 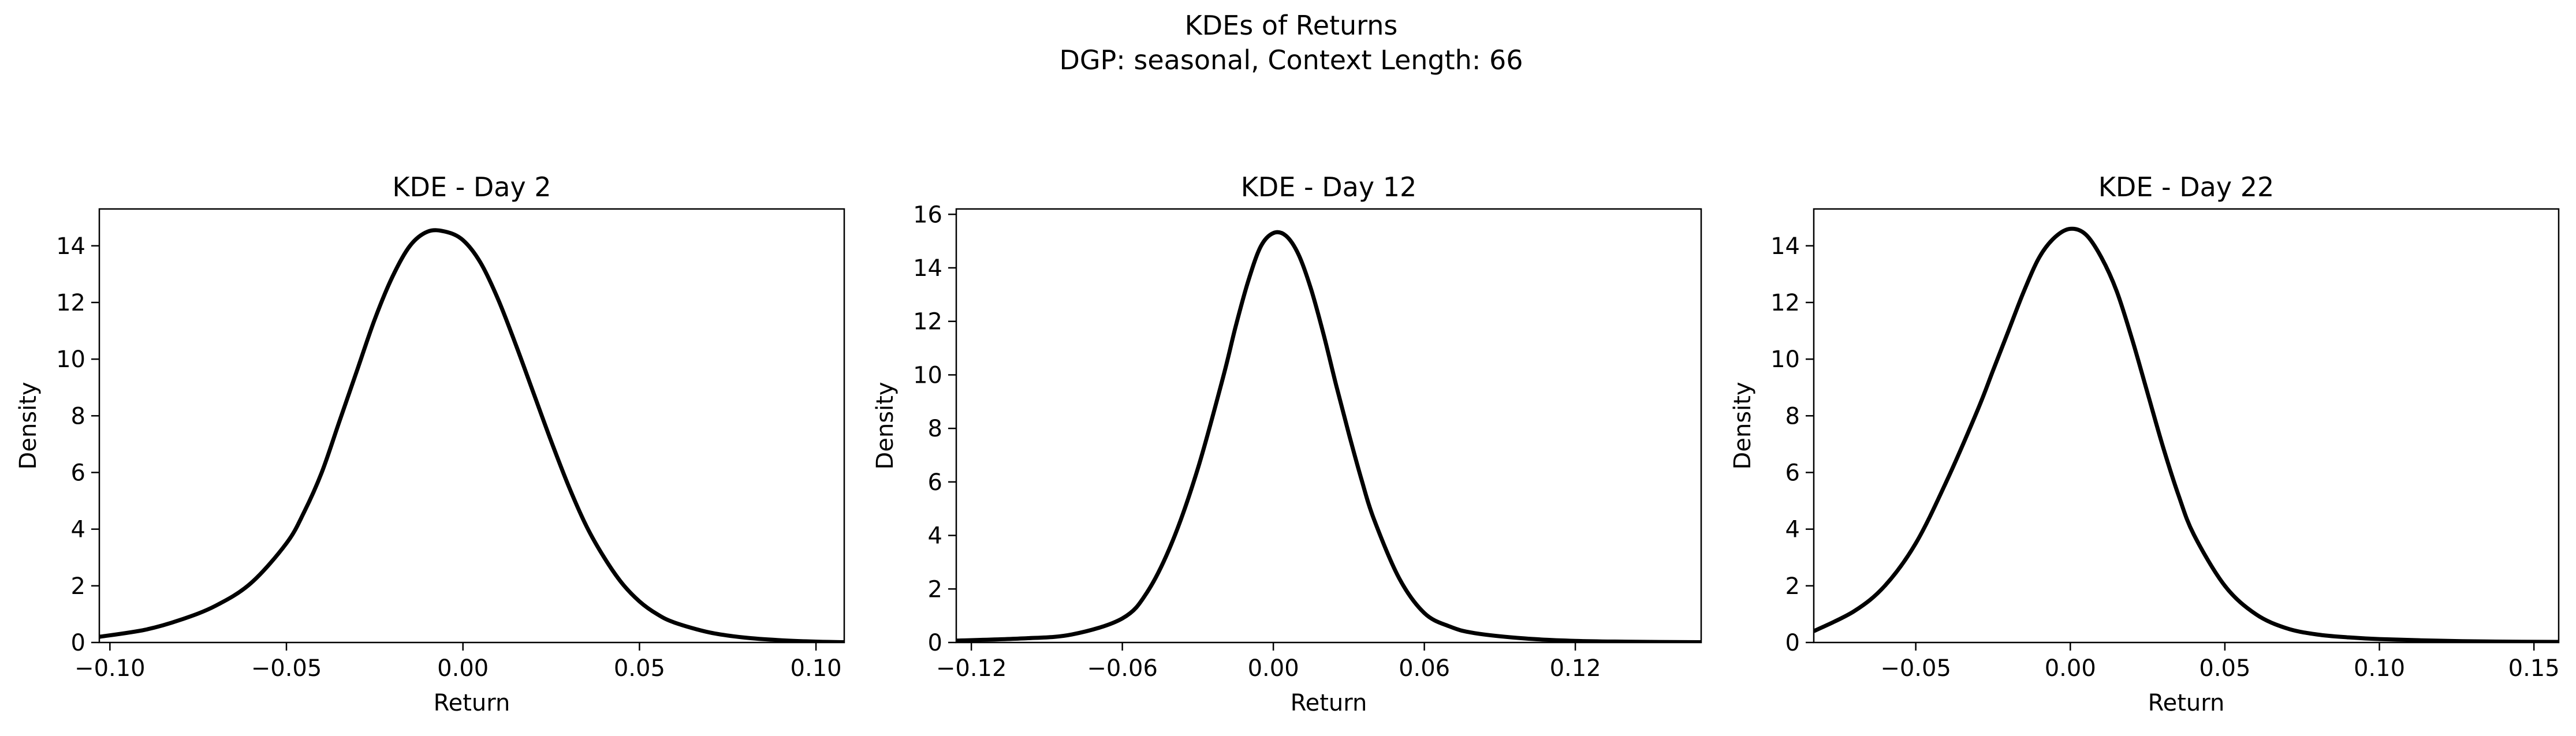 I want to click on figure-subtitle: DGP: seasonal, Context Length: 66, so click(x=1291, y=60).